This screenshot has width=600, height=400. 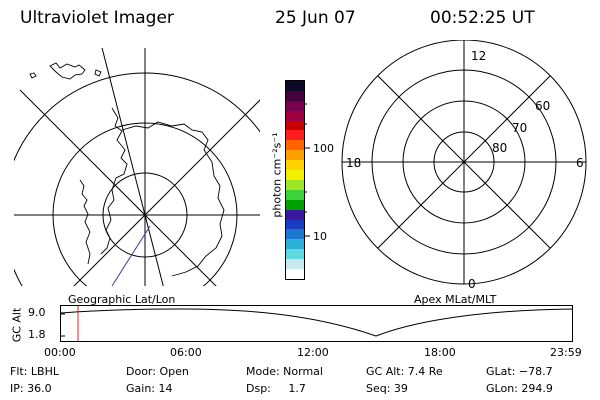 What do you see at coordinates (519, 371) in the screenshot?
I see `status-glat: GLat: −78.7` at bounding box center [519, 371].